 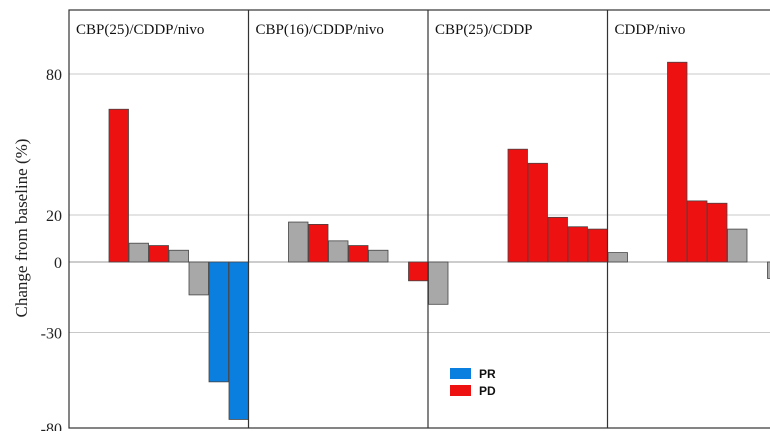 What do you see at coordinates (473, 382) in the screenshot?
I see `legend: PR PD` at bounding box center [473, 382].